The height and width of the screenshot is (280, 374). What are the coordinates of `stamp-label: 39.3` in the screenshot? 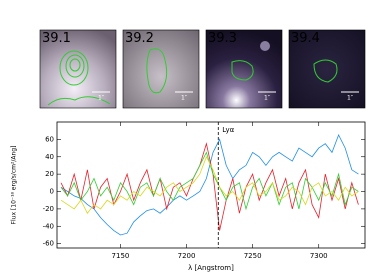 It's located at (222, 38).